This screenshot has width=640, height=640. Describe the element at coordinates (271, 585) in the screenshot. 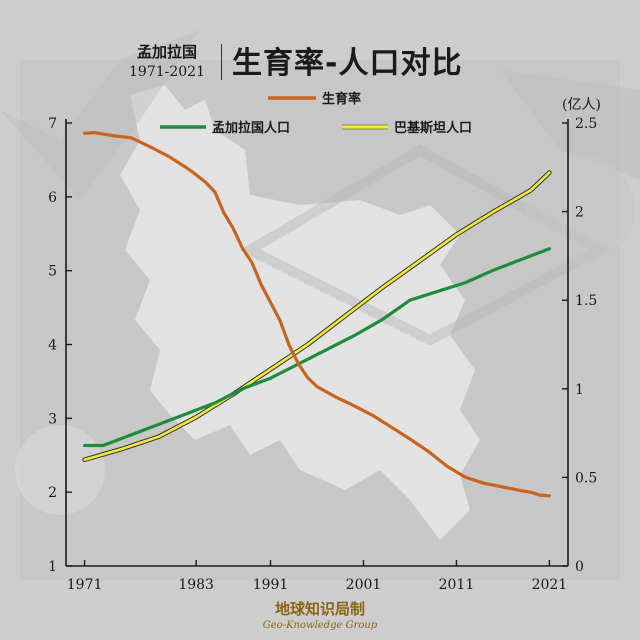

I see `x-tick-label: 1991` at that location.